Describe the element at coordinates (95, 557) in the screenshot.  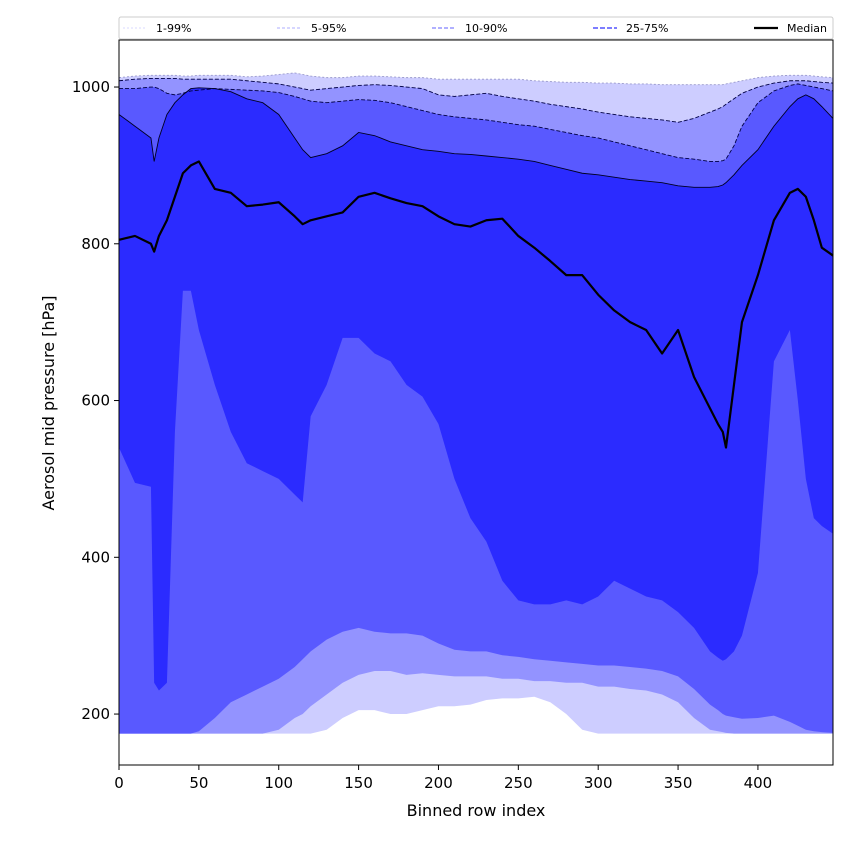
I see `y-tick-label: 400` at that location.